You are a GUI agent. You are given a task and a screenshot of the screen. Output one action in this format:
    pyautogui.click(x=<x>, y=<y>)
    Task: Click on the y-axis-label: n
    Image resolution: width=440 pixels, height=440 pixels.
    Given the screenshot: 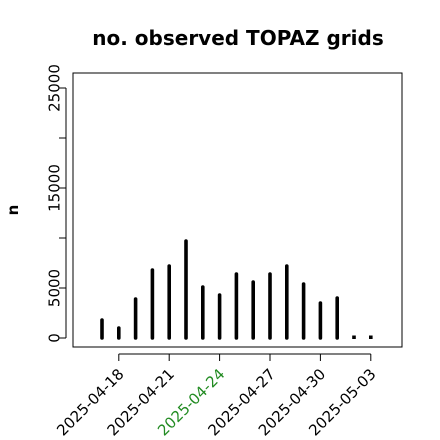 What is the action you would take?
    pyautogui.click(x=13, y=210)
    